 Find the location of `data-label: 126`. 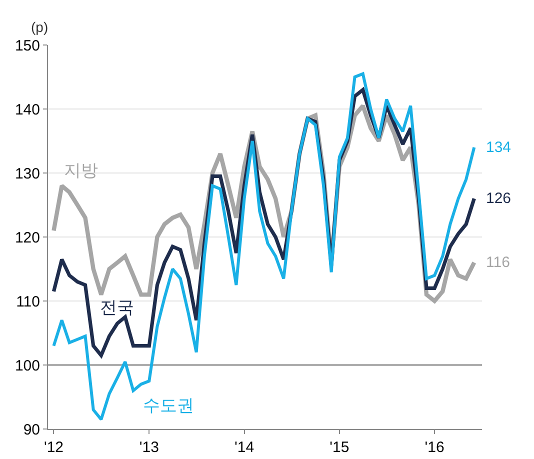

data-label: 126 is located at coordinates (499, 198).